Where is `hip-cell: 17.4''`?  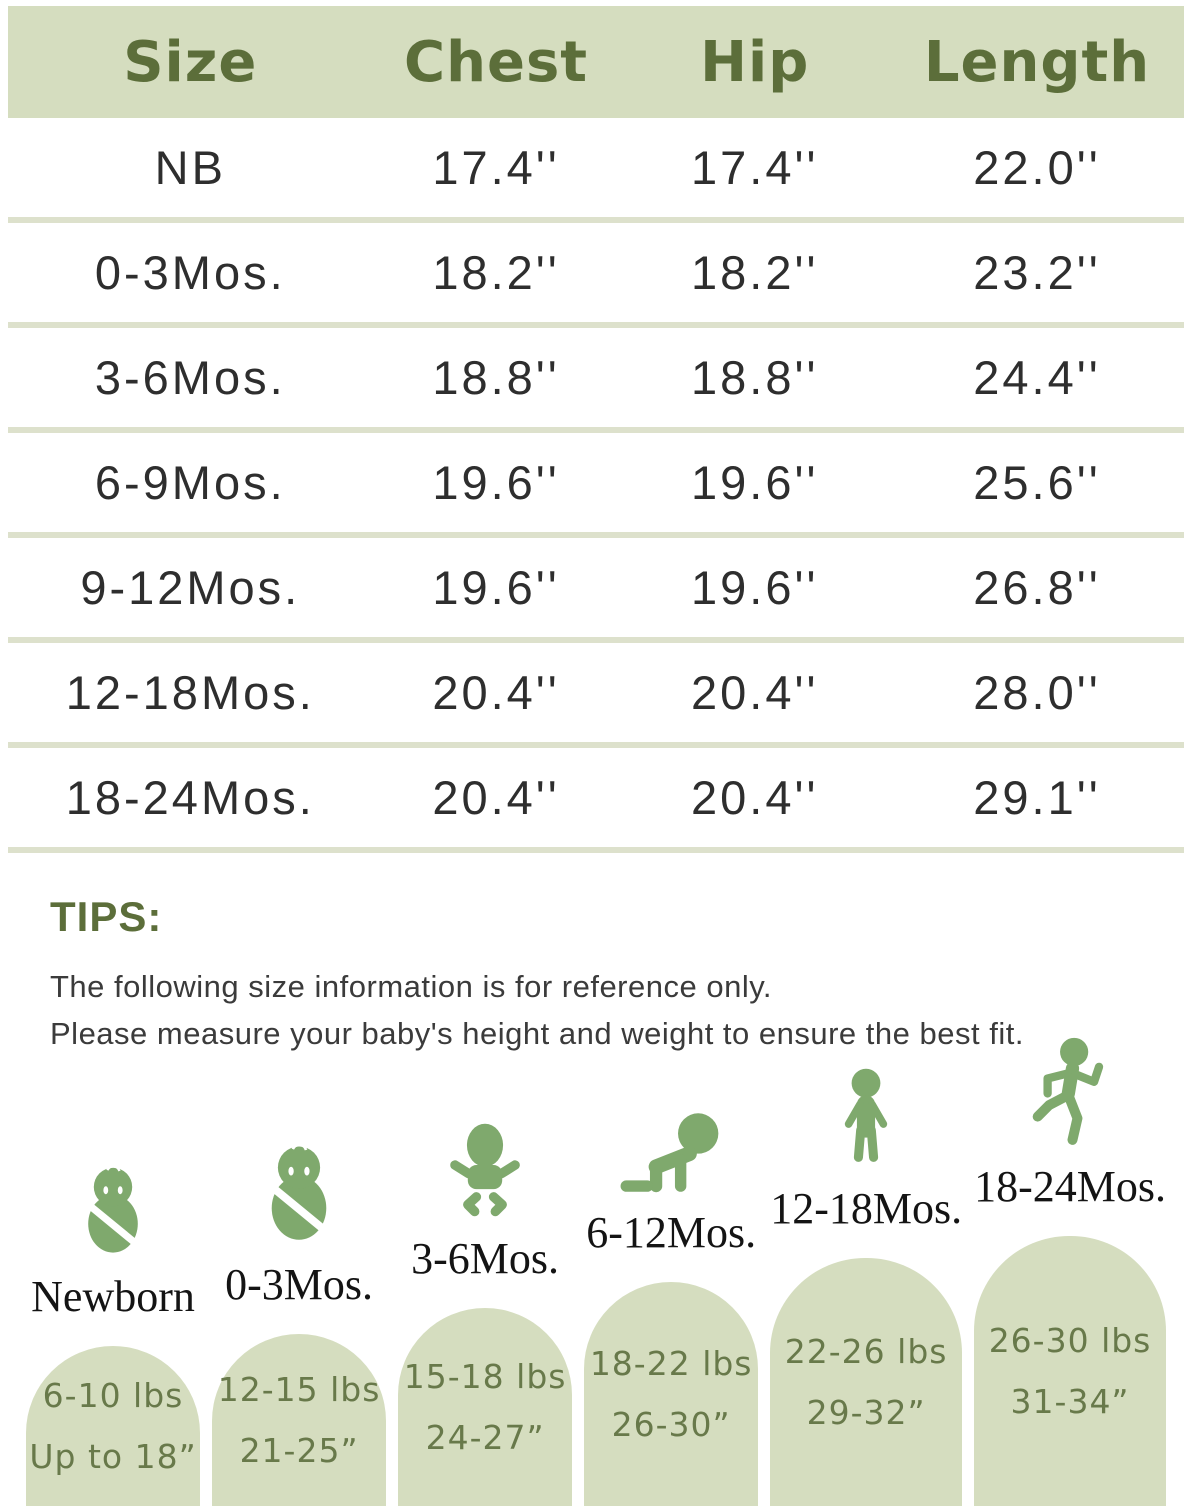 hip-cell: 17.4'' is located at coordinates (755, 167).